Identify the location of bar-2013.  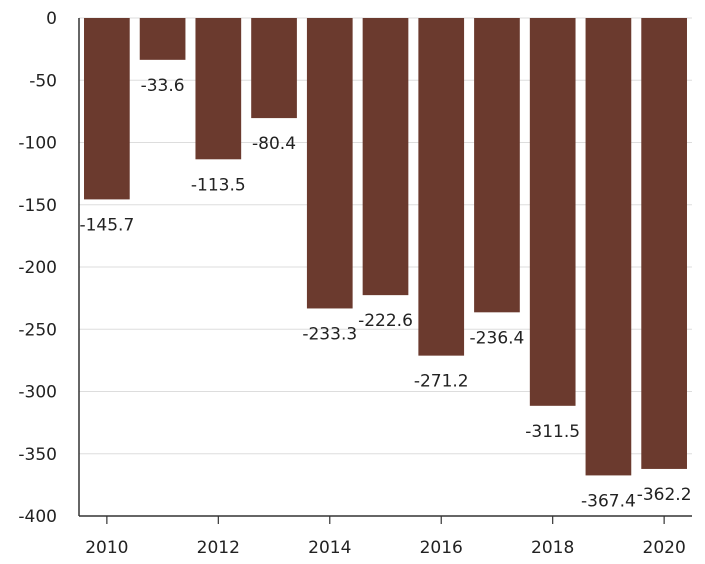
(274, 68).